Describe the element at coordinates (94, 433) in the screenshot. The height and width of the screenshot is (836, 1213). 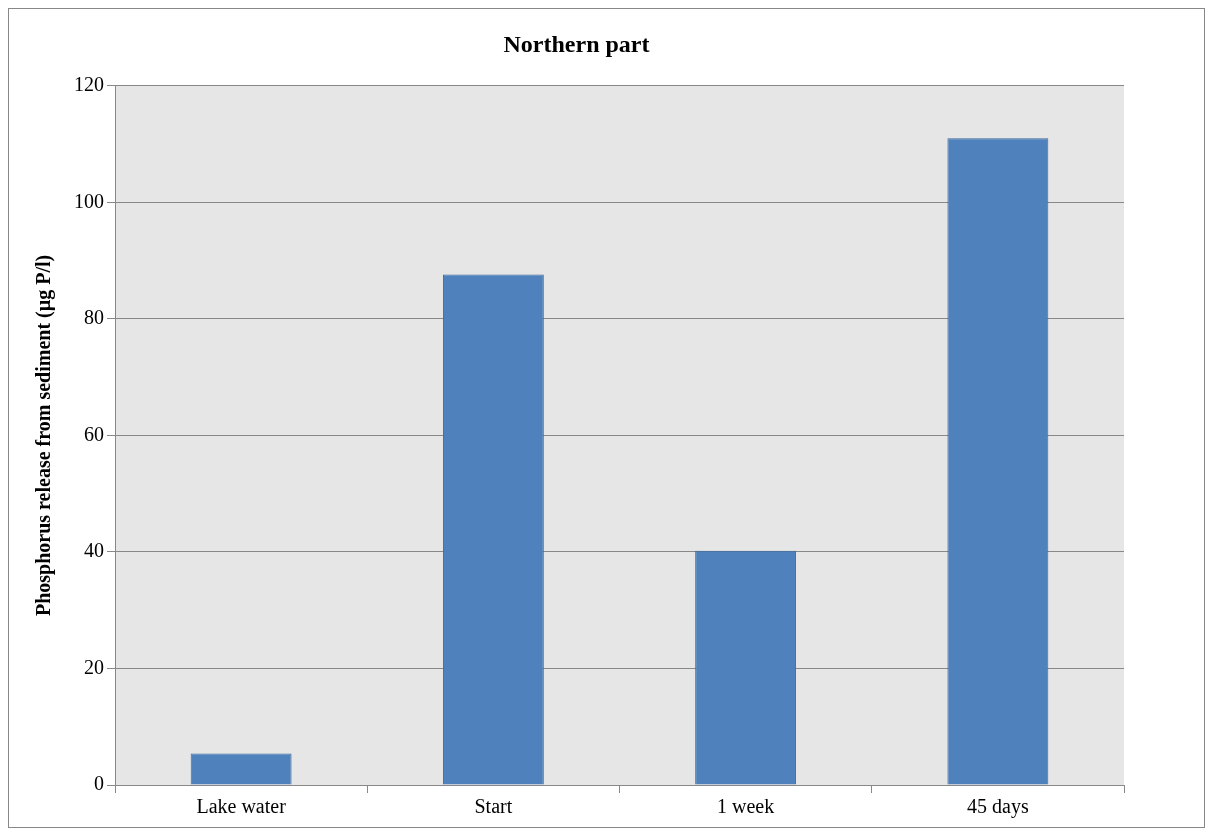
I see `y-tick-label: 60` at that location.